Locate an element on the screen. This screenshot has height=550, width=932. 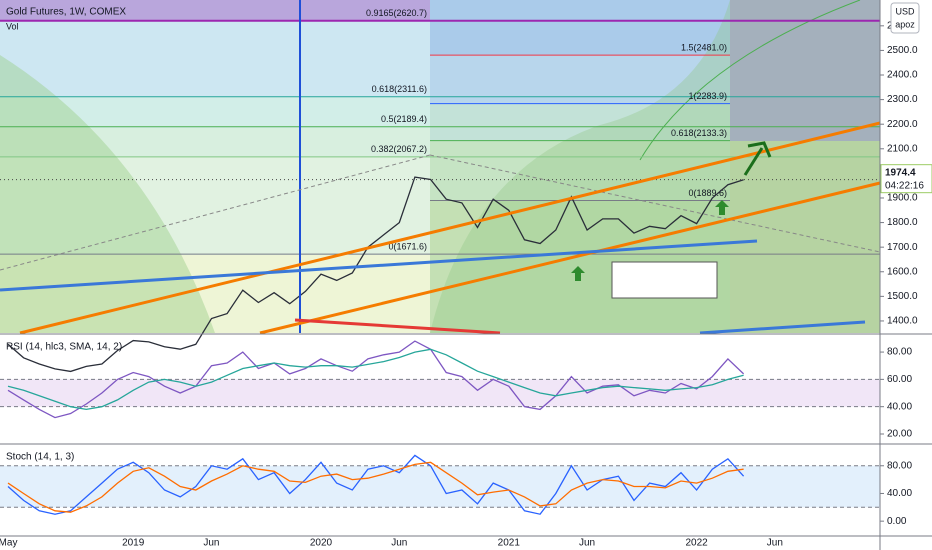
pane-title: RSI (14, hlc3, SMA, 14, 2) is located at coordinates (64, 347).